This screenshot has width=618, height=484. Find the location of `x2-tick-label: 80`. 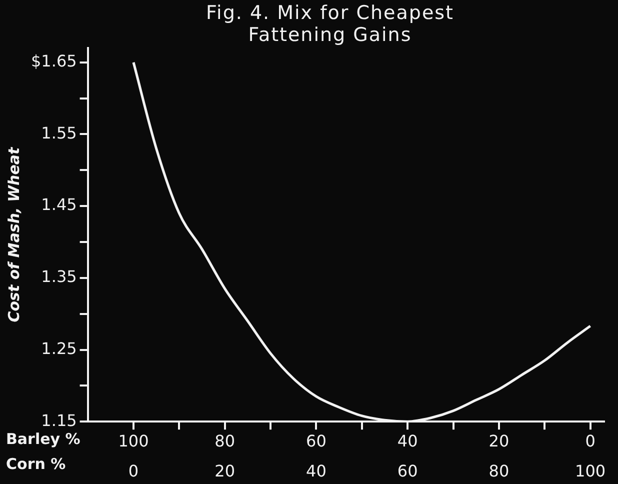

x2-tick-label: 80 is located at coordinates (499, 471).